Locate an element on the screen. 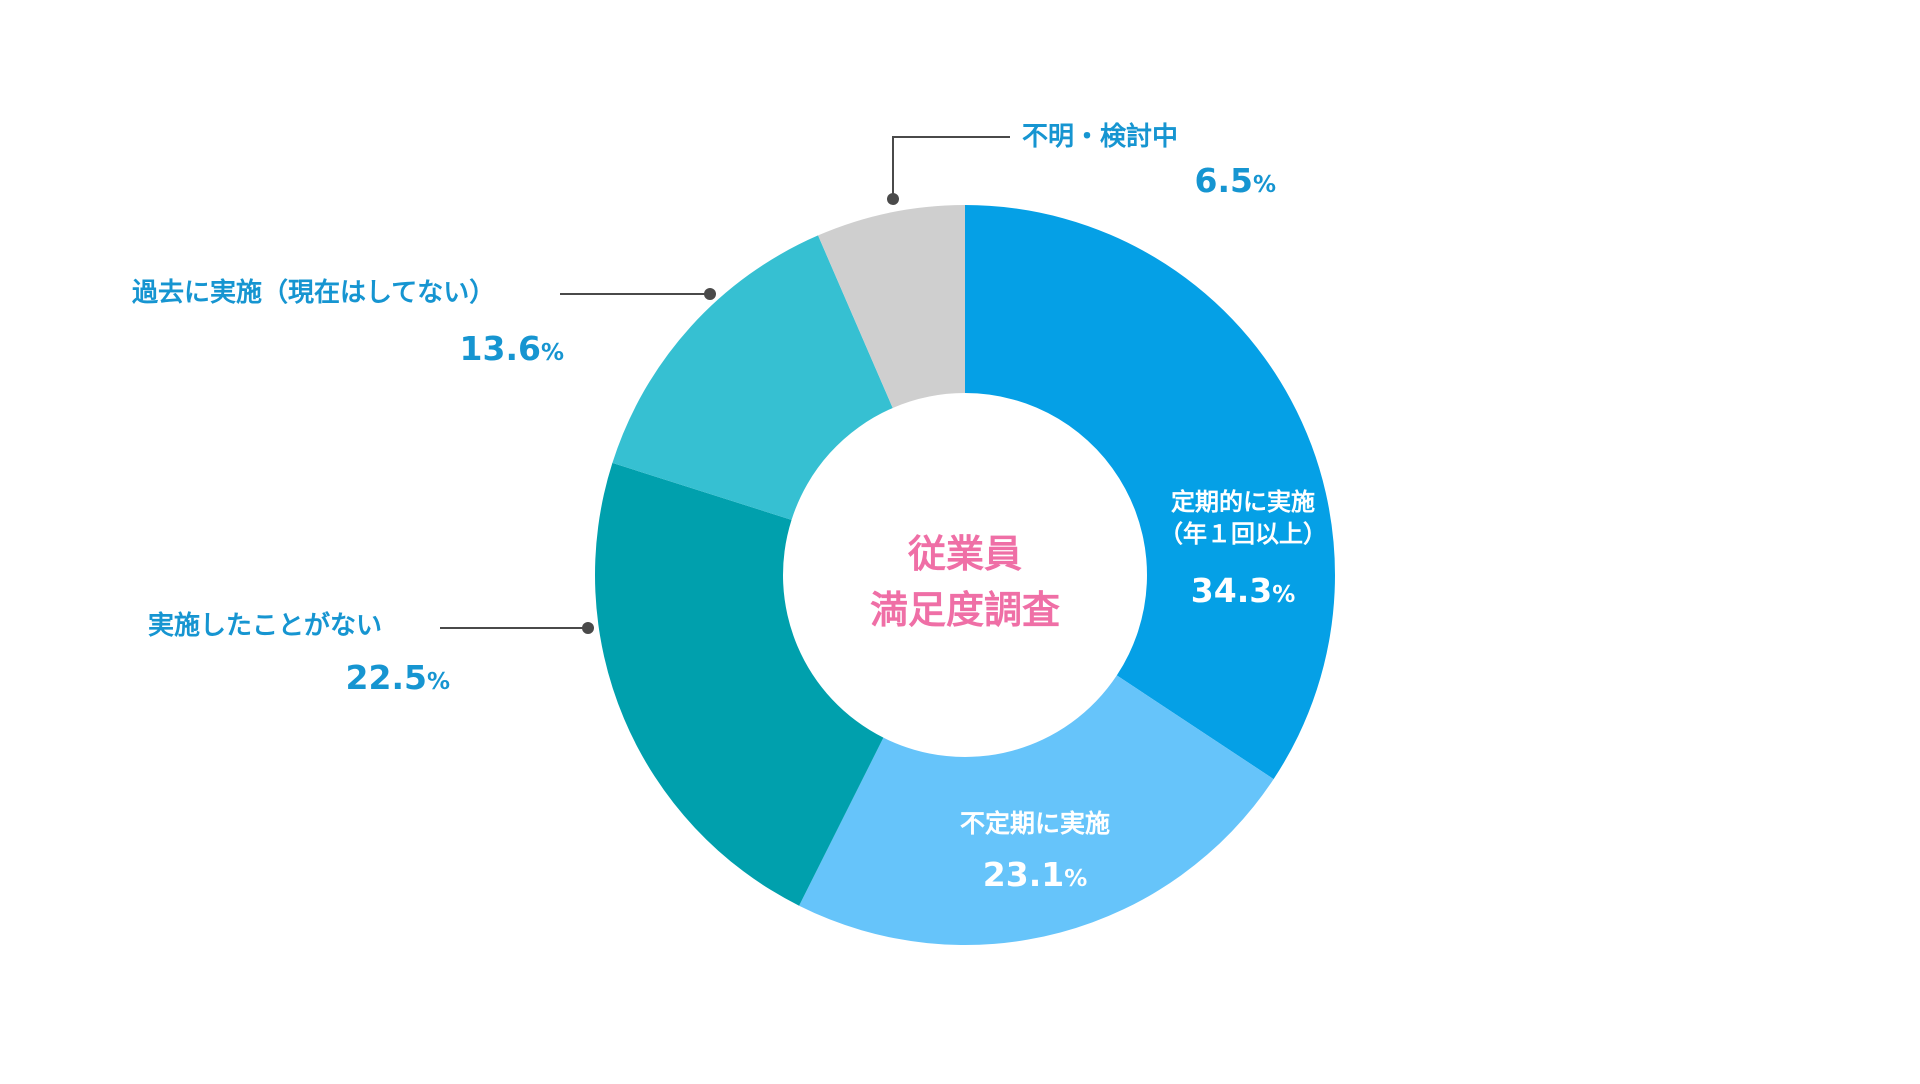 Image resolution: width=1920 pixels, height=1084 pixels. slice-3-label: 実施したことがない is located at coordinates (265, 625).